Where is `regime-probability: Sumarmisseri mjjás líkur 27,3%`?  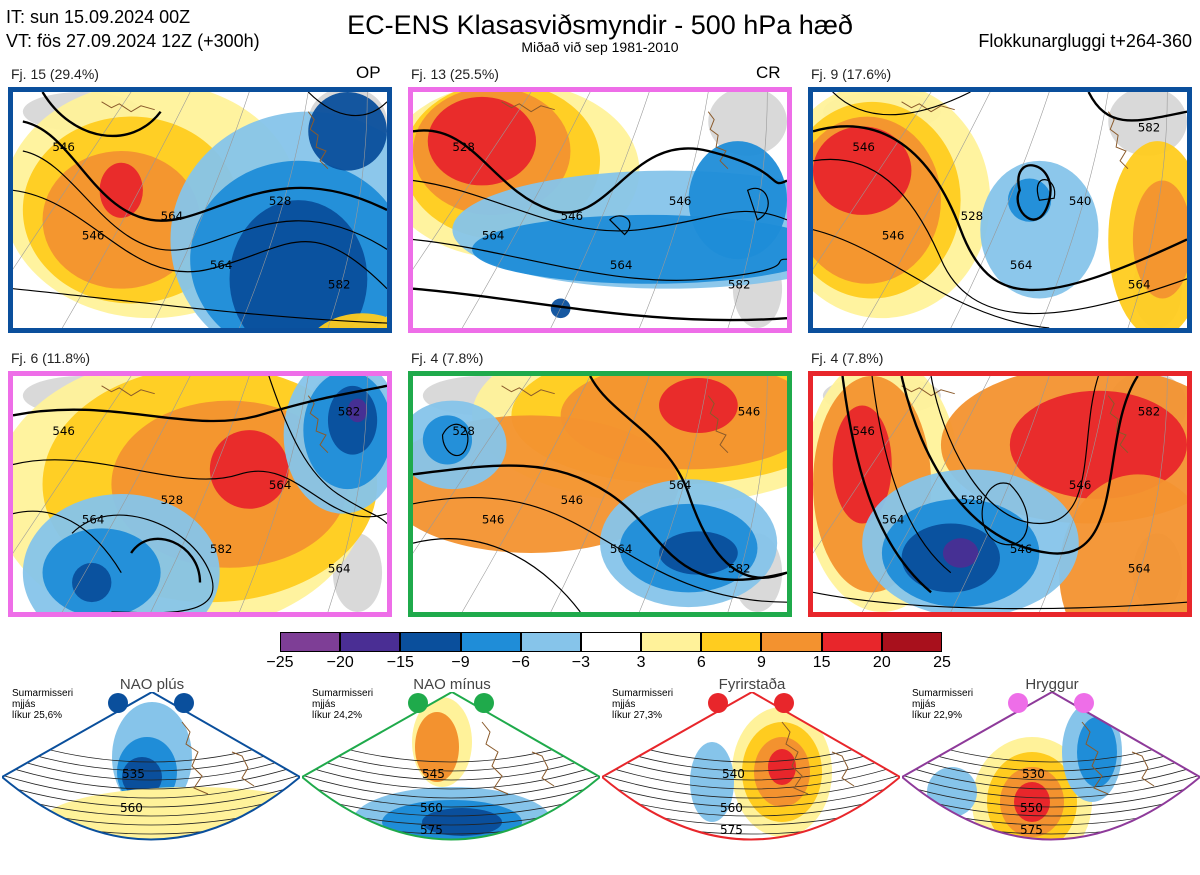 regime-probability: Sumarmisseri mjjás líkur 27,3% is located at coordinates (643, 704).